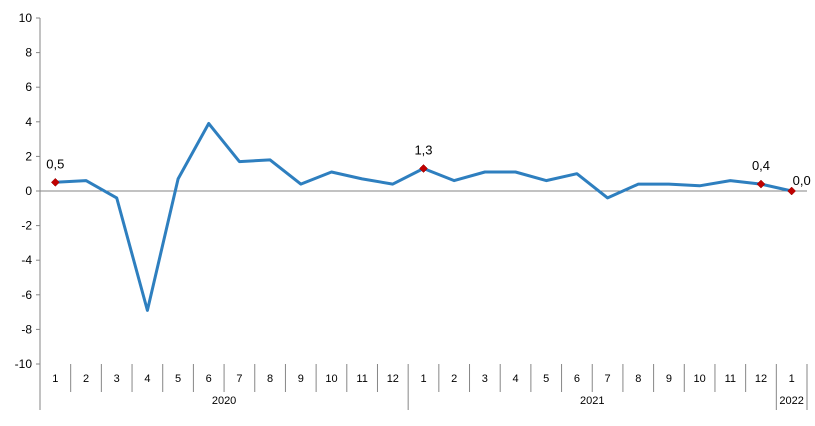 This screenshot has height=426, width=815. Describe the element at coordinates (802, 180) in the screenshot. I see `data-label: 0,0` at that location.